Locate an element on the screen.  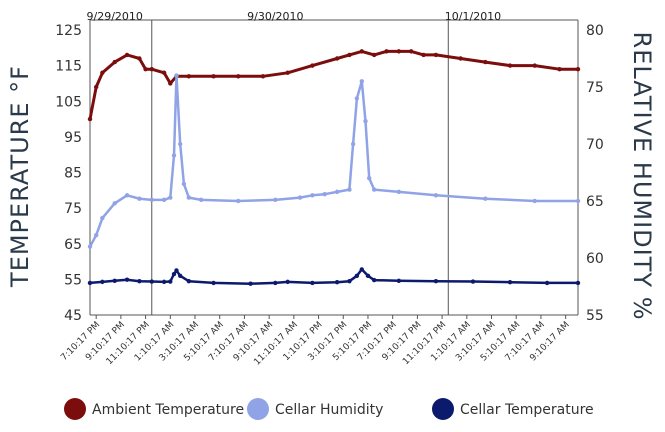
date-labels: 9/29/2010 9/30/2010 10/1/2010 is located at coordinates (294, 16).